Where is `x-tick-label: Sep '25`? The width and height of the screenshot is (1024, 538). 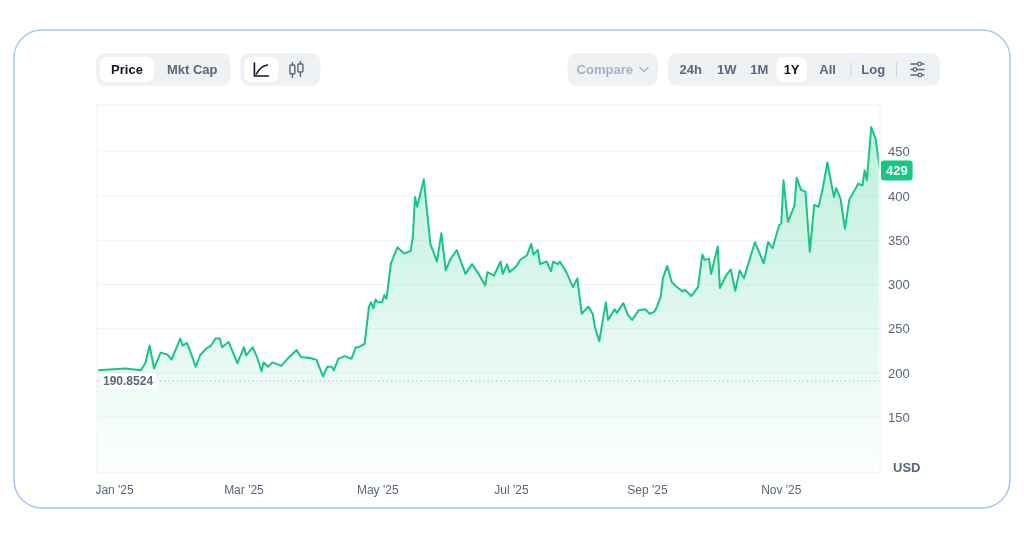
x-tick-label: Sep '25 is located at coordinates (647, 490).